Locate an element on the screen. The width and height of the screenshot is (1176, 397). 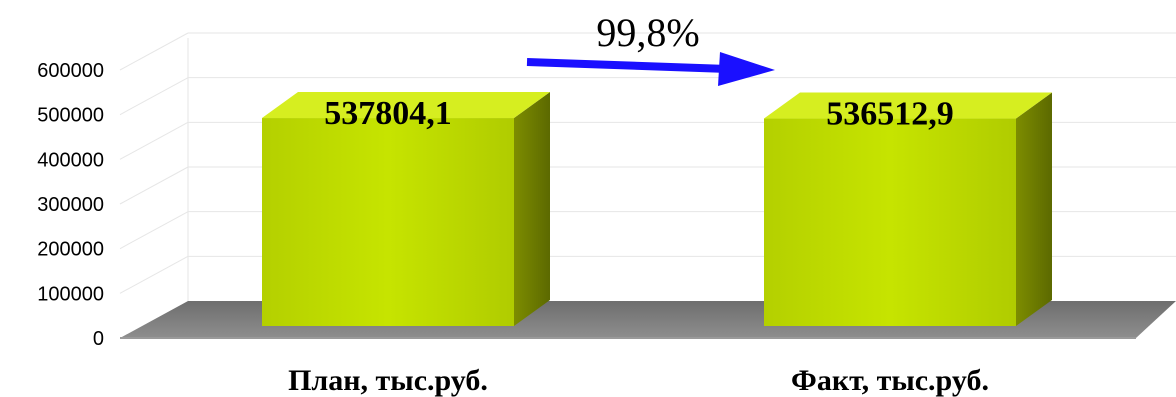
y-tick-label: 300000 is located at coordinates (70, 205).